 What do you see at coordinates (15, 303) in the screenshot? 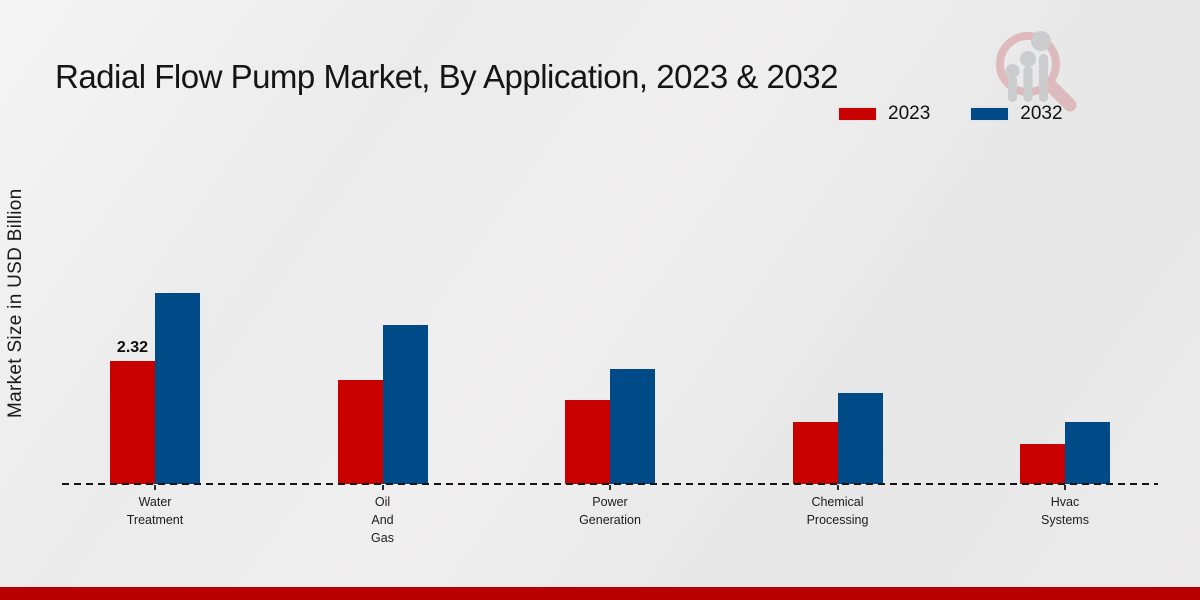
I see `y-axis-label: Market Size in USD Billion` at bounding box center [15, 303].